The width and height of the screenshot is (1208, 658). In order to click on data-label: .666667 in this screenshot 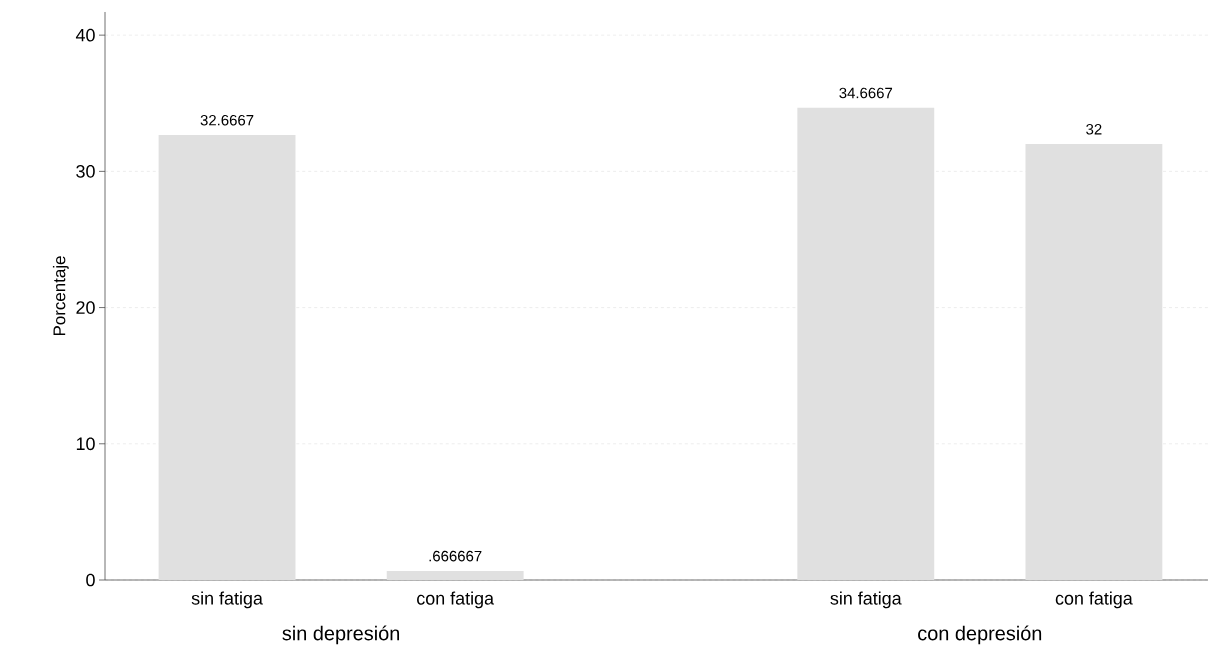, I will do `click(455, 556)`.